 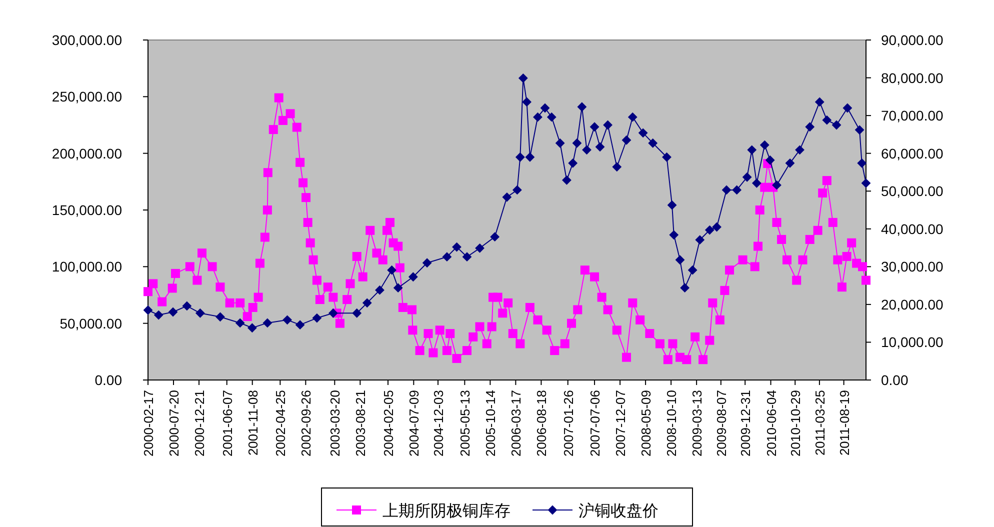 I want to click on legend-label: 沪铜收盘价, so click(x=618, y=511).